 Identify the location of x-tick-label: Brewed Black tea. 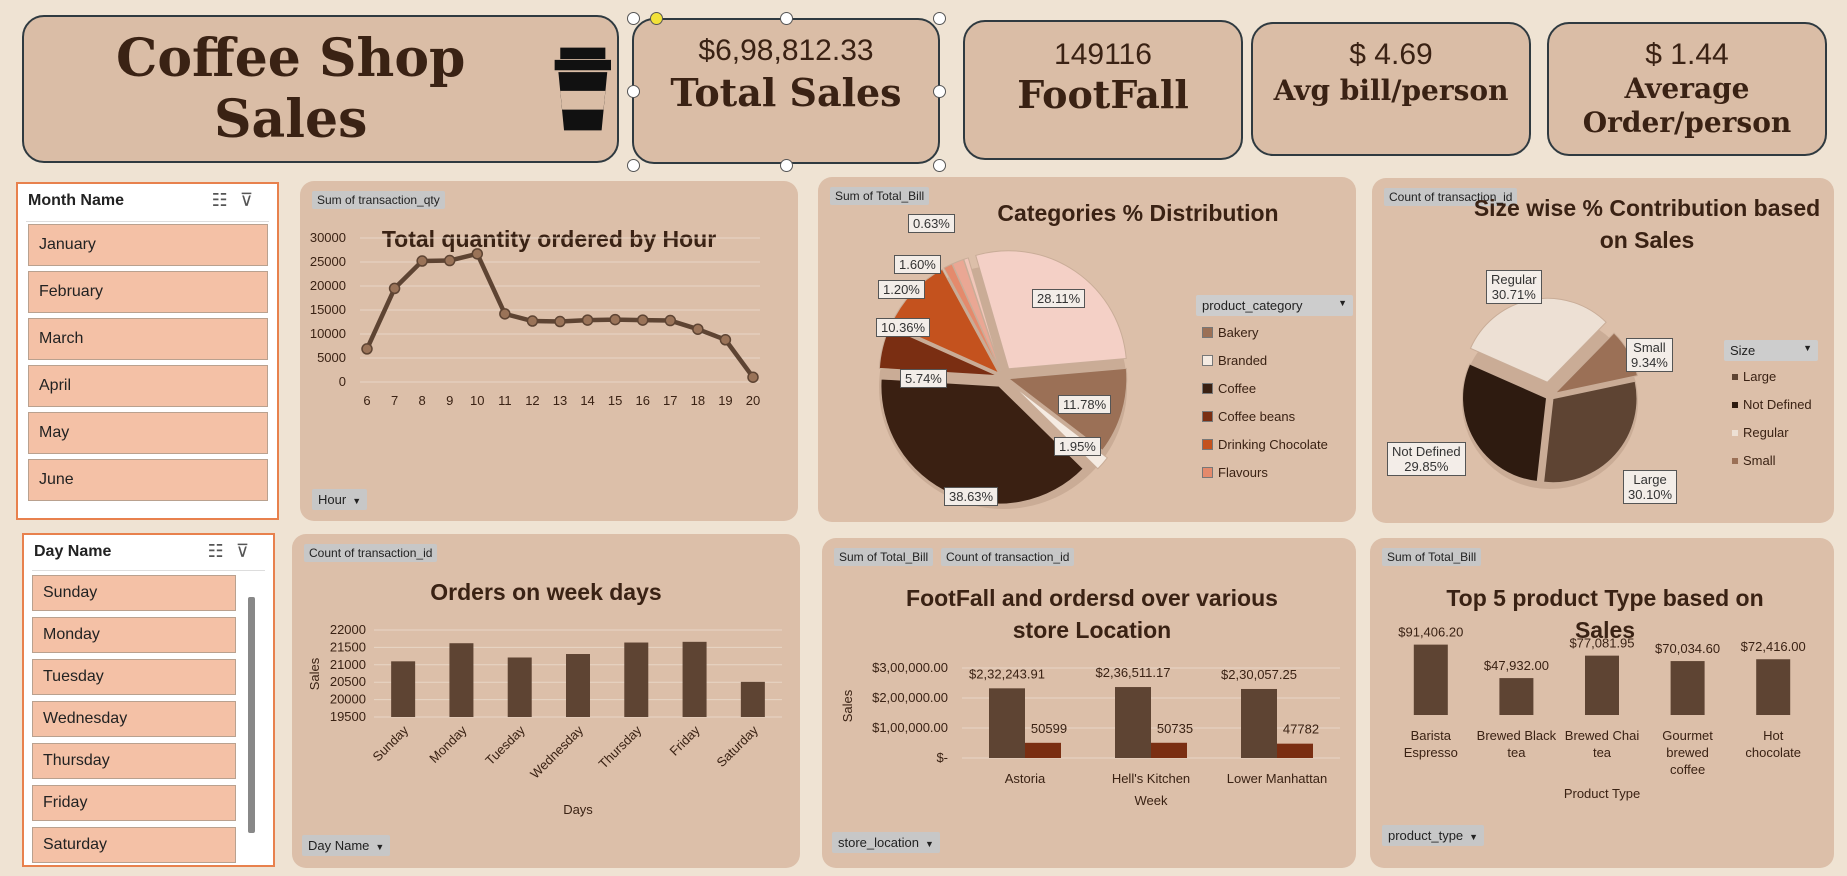
(1517, 744).